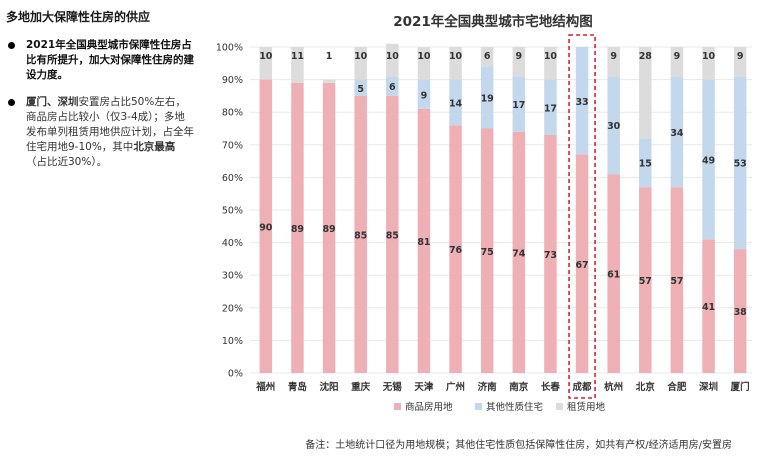  What do you see at coordinates (551, 387) in the screenshot?
I see `x-tick-label: 长春` at bounding box center [551, 387].